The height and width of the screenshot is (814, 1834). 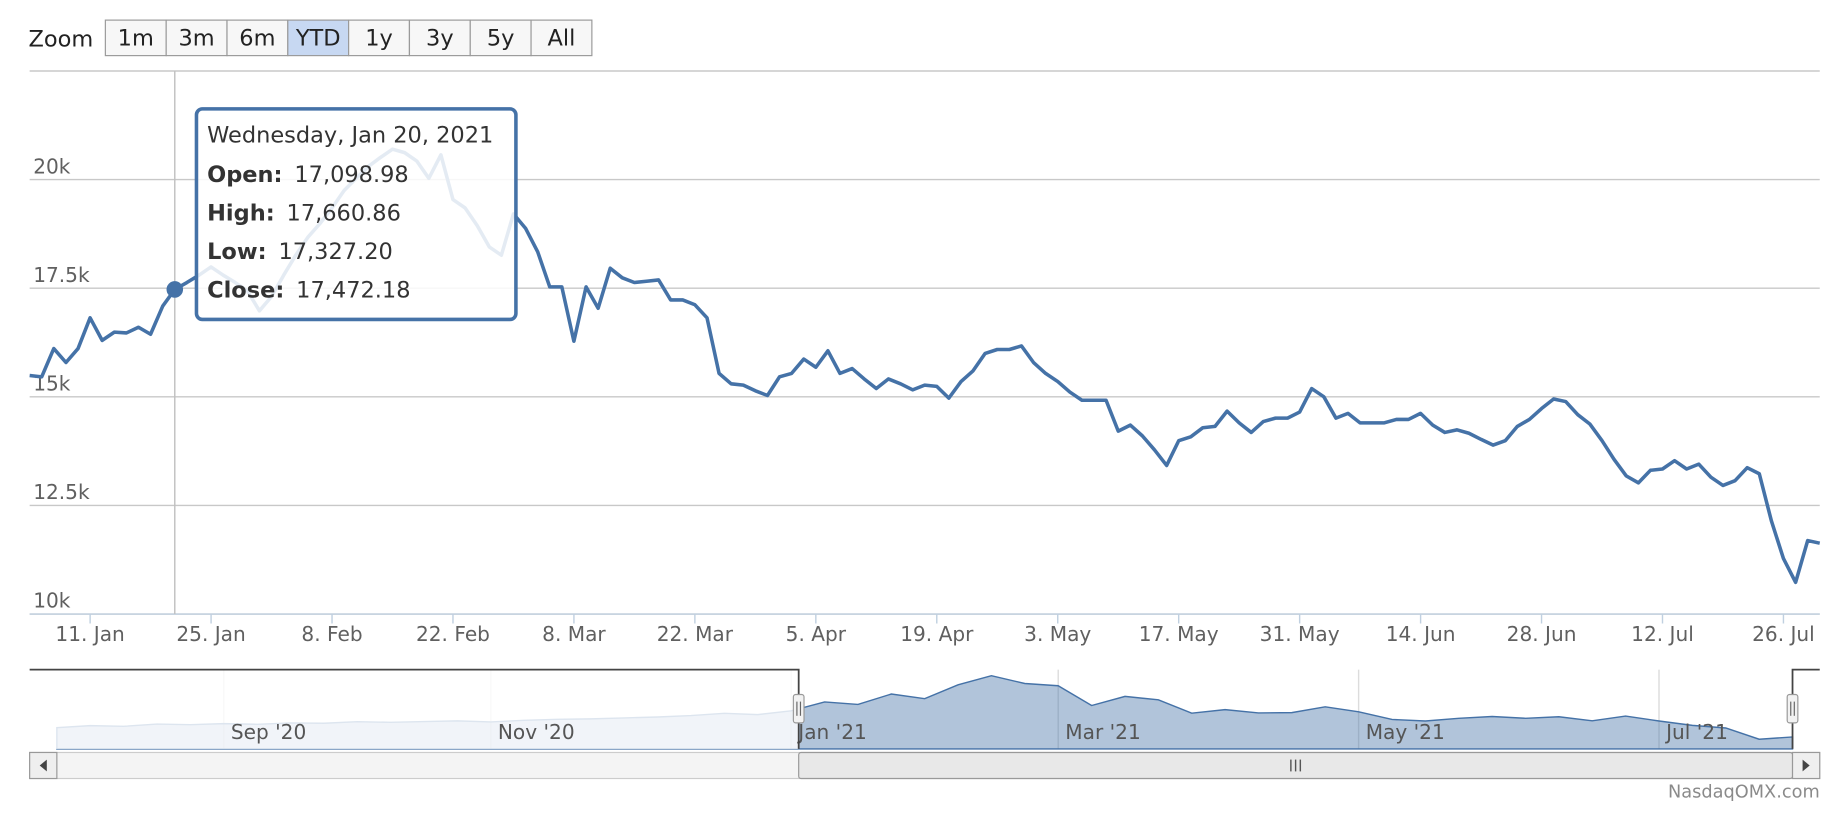 I want to click on zoom-button: 1y, so click(x=379, y=38).